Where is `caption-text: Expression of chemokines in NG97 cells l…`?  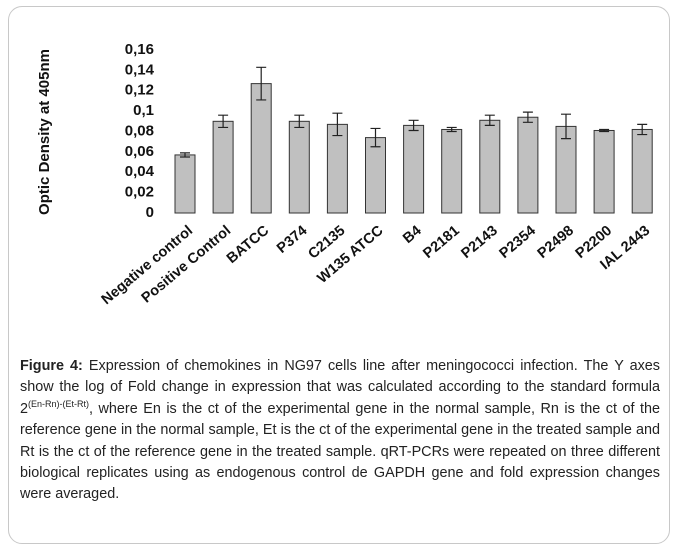 caption-text: Expression of chemokines in NG97 cells l… is located at coordinates (340, 387).